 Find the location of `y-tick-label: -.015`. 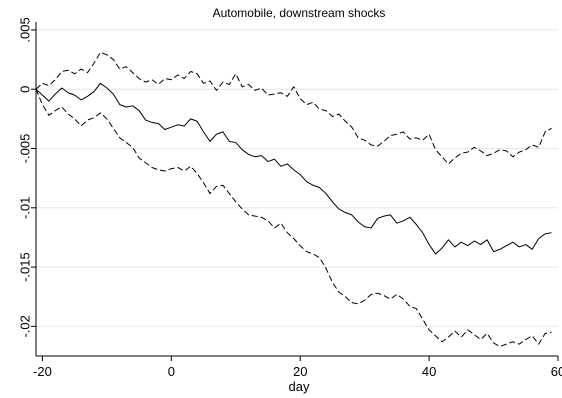

y-tick-label: -.015 is located at coordinates (25, 267).